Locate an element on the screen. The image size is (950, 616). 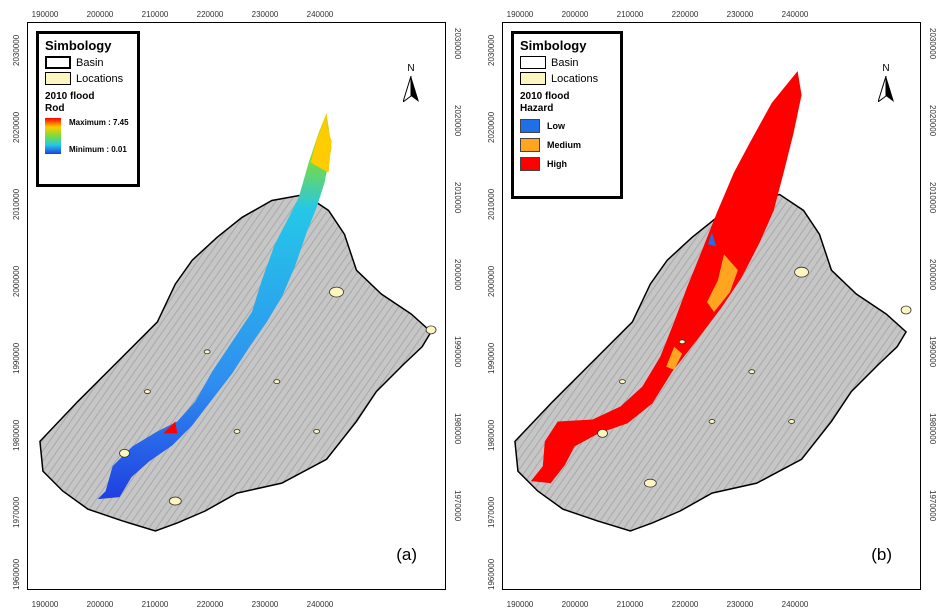
hazard-high-swatch is located at coordinates (530, 164).